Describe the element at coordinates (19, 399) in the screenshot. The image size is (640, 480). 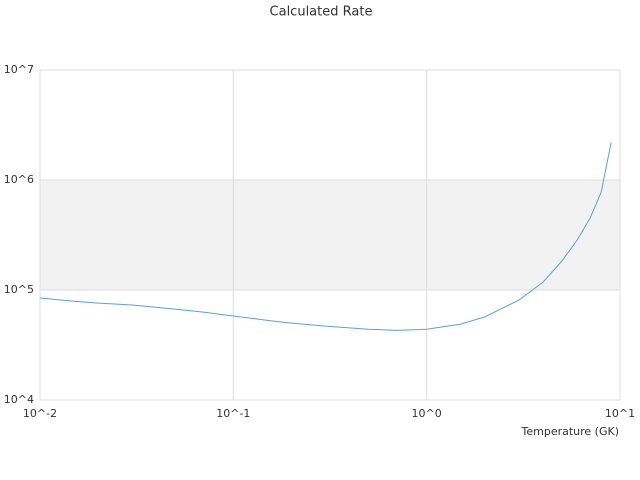
I see `y-tick-label: 10^4` at that location.